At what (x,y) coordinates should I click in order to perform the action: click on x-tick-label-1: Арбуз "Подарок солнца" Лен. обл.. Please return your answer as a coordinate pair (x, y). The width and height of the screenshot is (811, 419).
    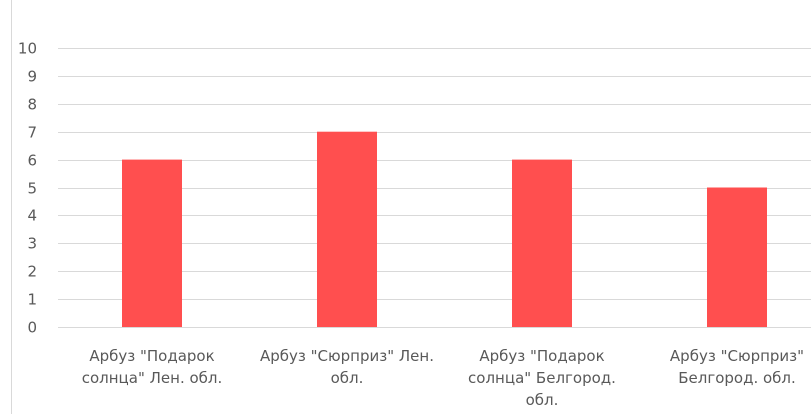
    Looking at the image, I should click on (152, 367).